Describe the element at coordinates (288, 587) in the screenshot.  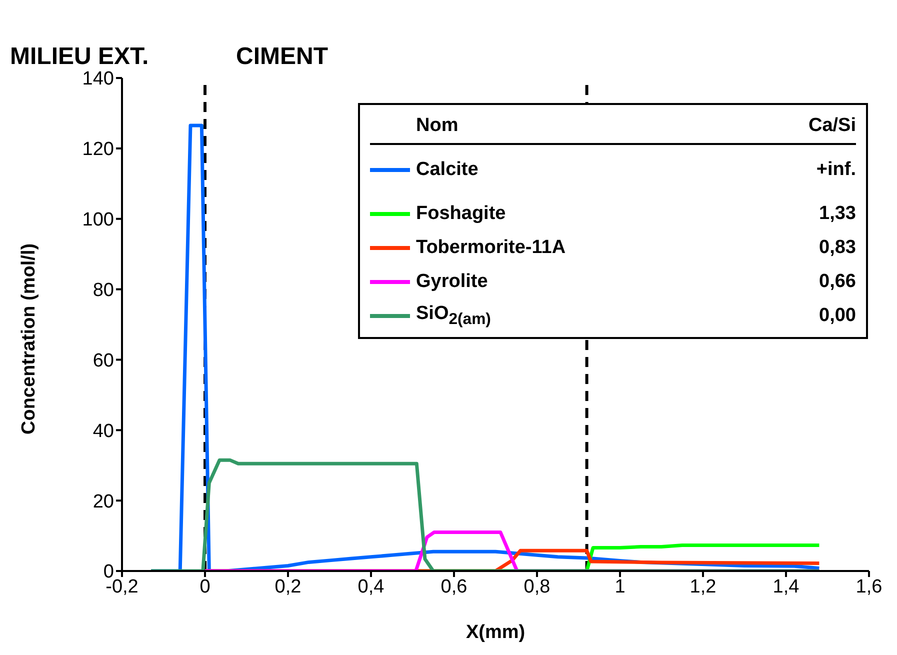
I see `x-tick-label: 0,2` at that location.